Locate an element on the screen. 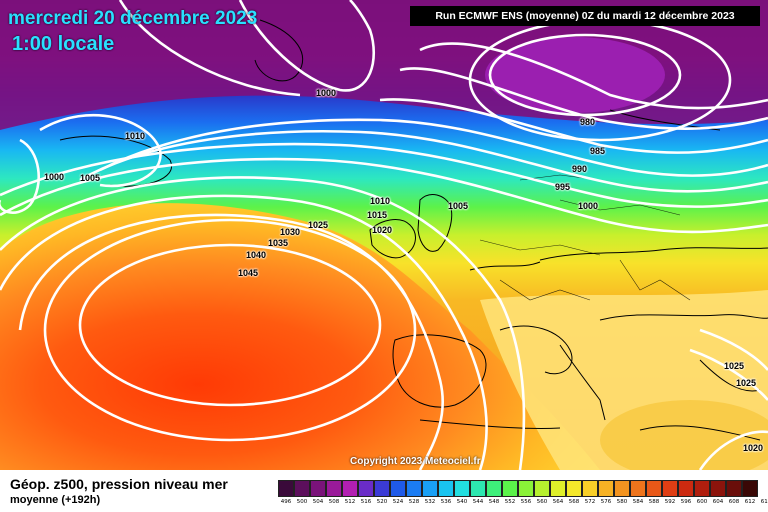 Image resolution: width=768 pixels, height=512 pixels. color-scale-tick: 596 is located at coordinates (686, 502).